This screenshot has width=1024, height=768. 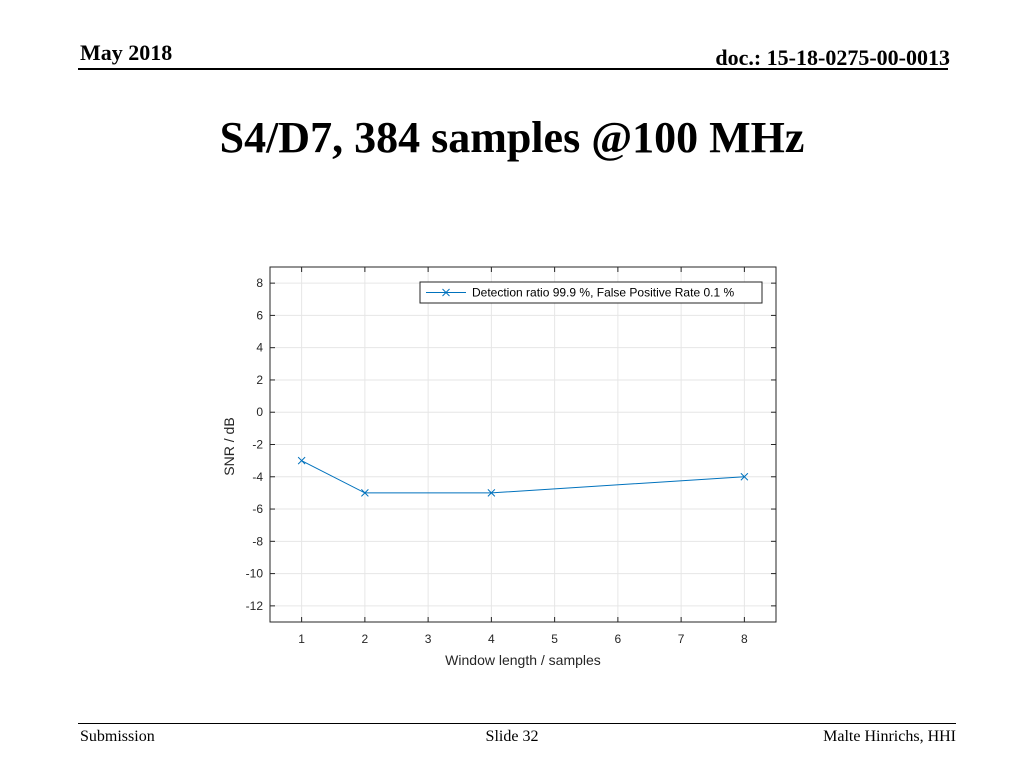 I want to click on x-tick-label: 7, so click(x=681, y=639).